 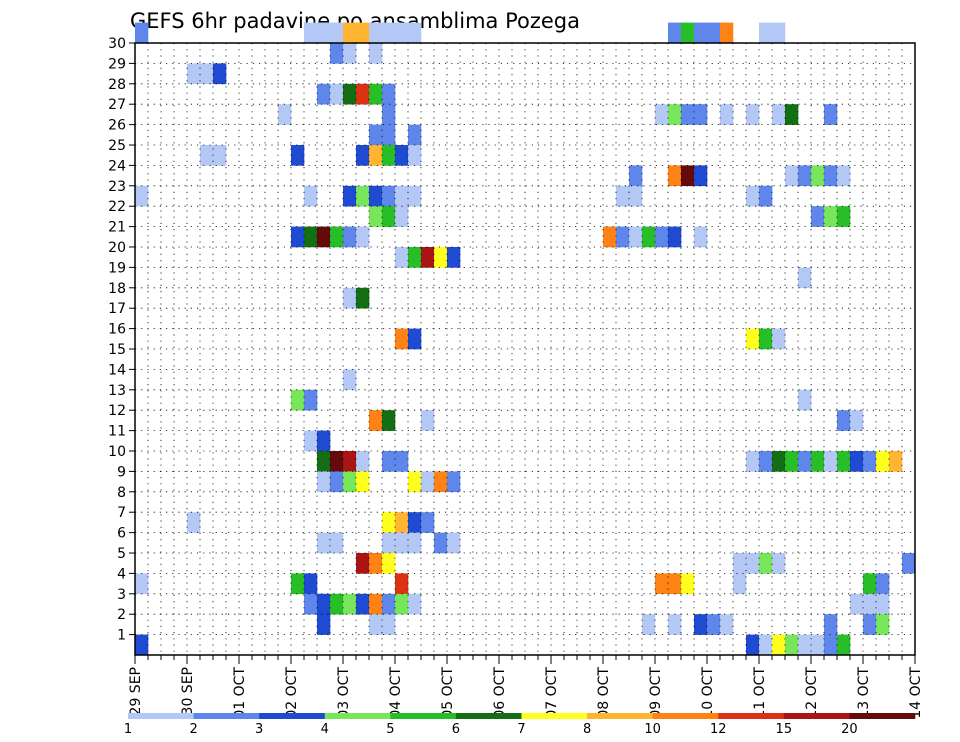 I want to click on colorbar-label: 1, so click(x=128, y=729).